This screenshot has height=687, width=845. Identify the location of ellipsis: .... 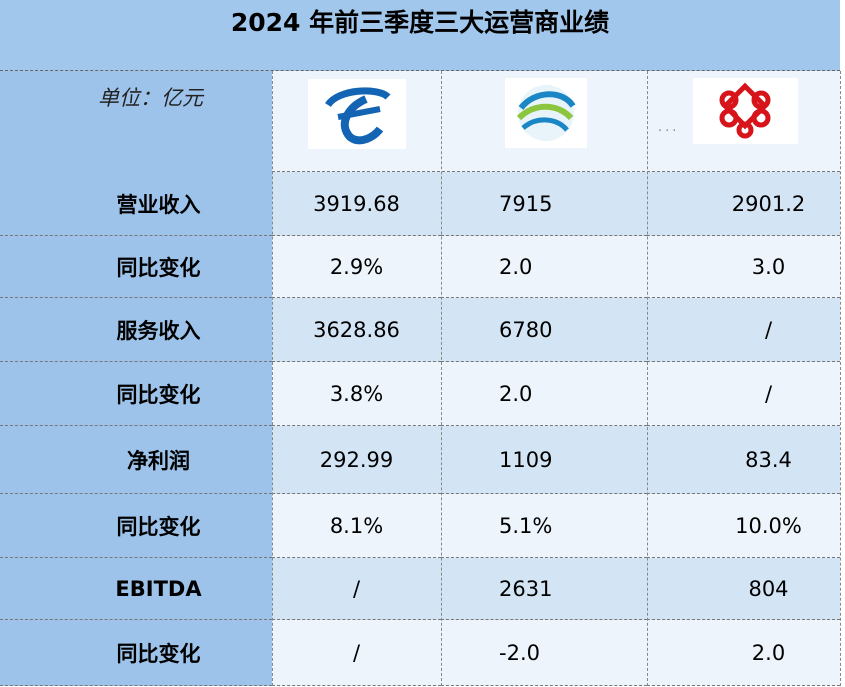
(669, 127).